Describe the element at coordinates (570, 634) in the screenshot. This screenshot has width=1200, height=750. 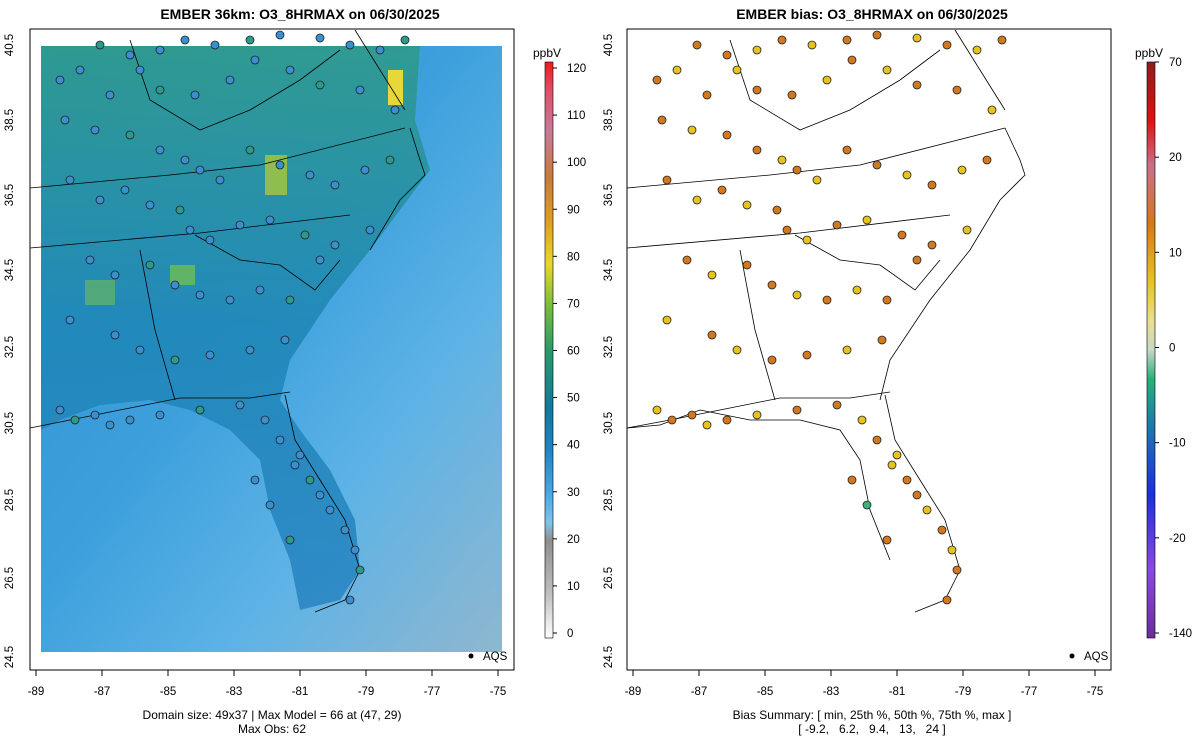
I see `colorbar-tick-label: 0` at that location.